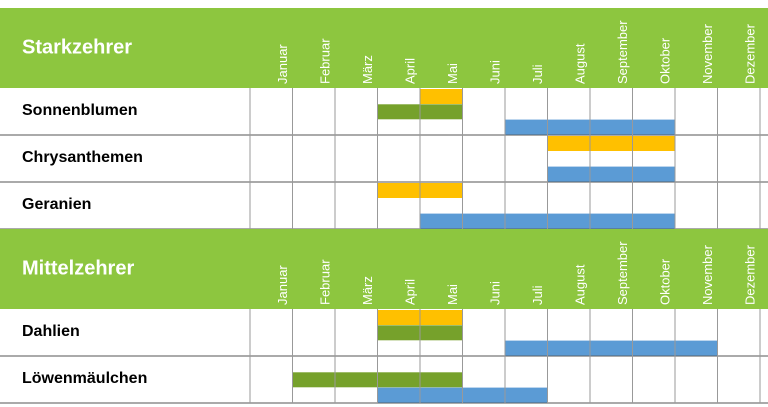 This screenshot has width=768, height=407. What do you see at coordinates (84, 378) in the screenshot?
I see `row-label: Löwenmäulchen` at bounding box center [84, 378].